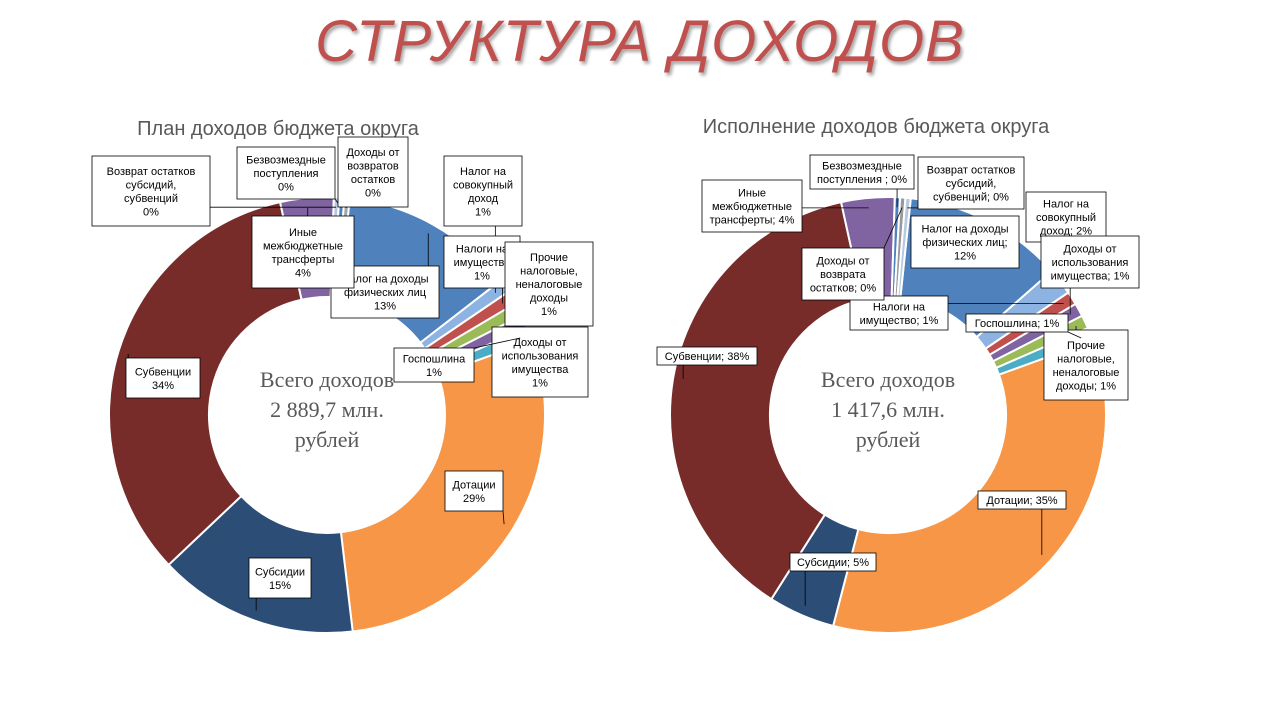 This screenshot has width=1280, height=720. Describe the element at coordinates (888, 379) in the screenshot. I see `center-text-line: Всего доходов` at that location.